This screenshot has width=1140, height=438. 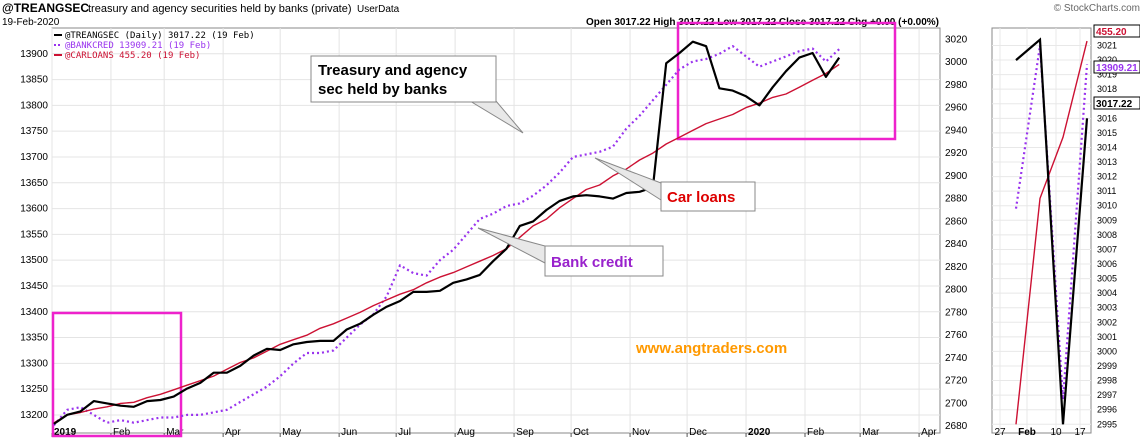 I want to click on side-series-group, so click(x=1051, y=231).